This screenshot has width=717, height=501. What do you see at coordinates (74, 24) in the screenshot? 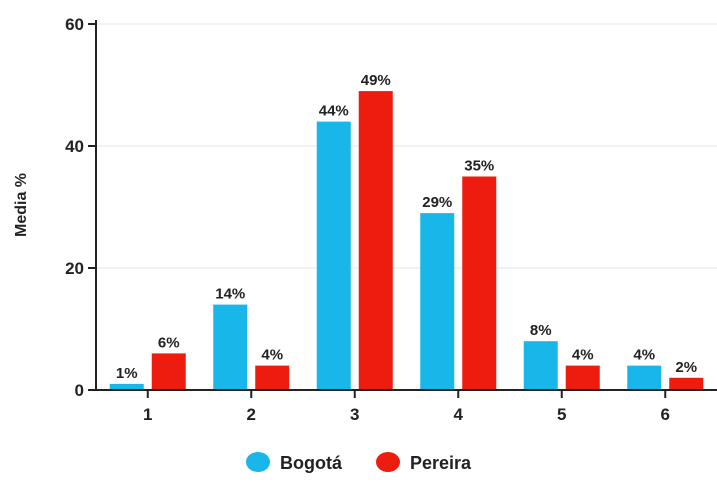
I see `y-tick-label: 60` at bounding box center [74, 24].